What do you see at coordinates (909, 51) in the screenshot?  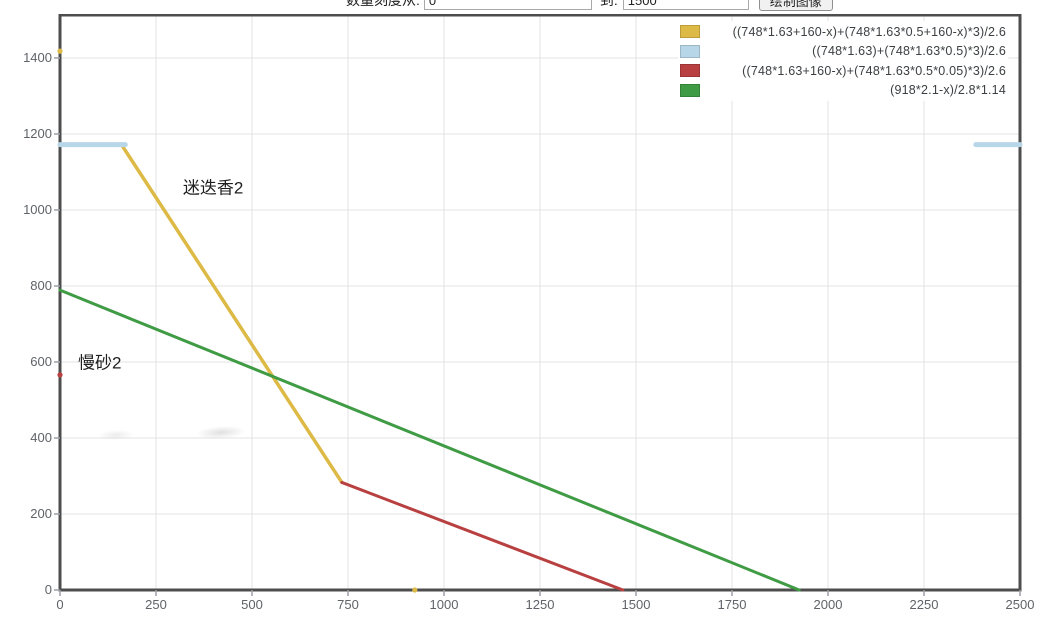 I see `legend-label: ((748*1.63)+(748*1.63*0.5)*3)/2.6` at bounding box center [909, 51].